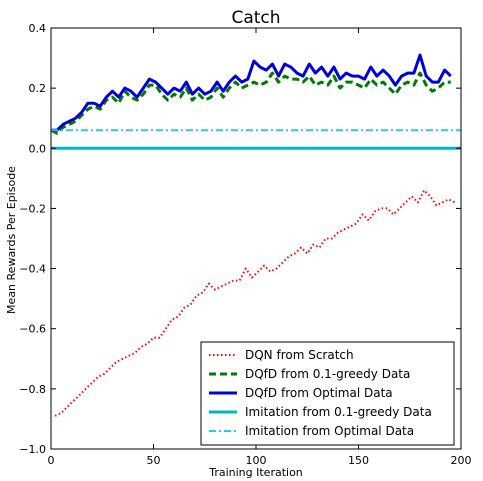 The image size is (483, 481). I want to click on legend-label: DQfD from Optimal Data, so click(319, 393).